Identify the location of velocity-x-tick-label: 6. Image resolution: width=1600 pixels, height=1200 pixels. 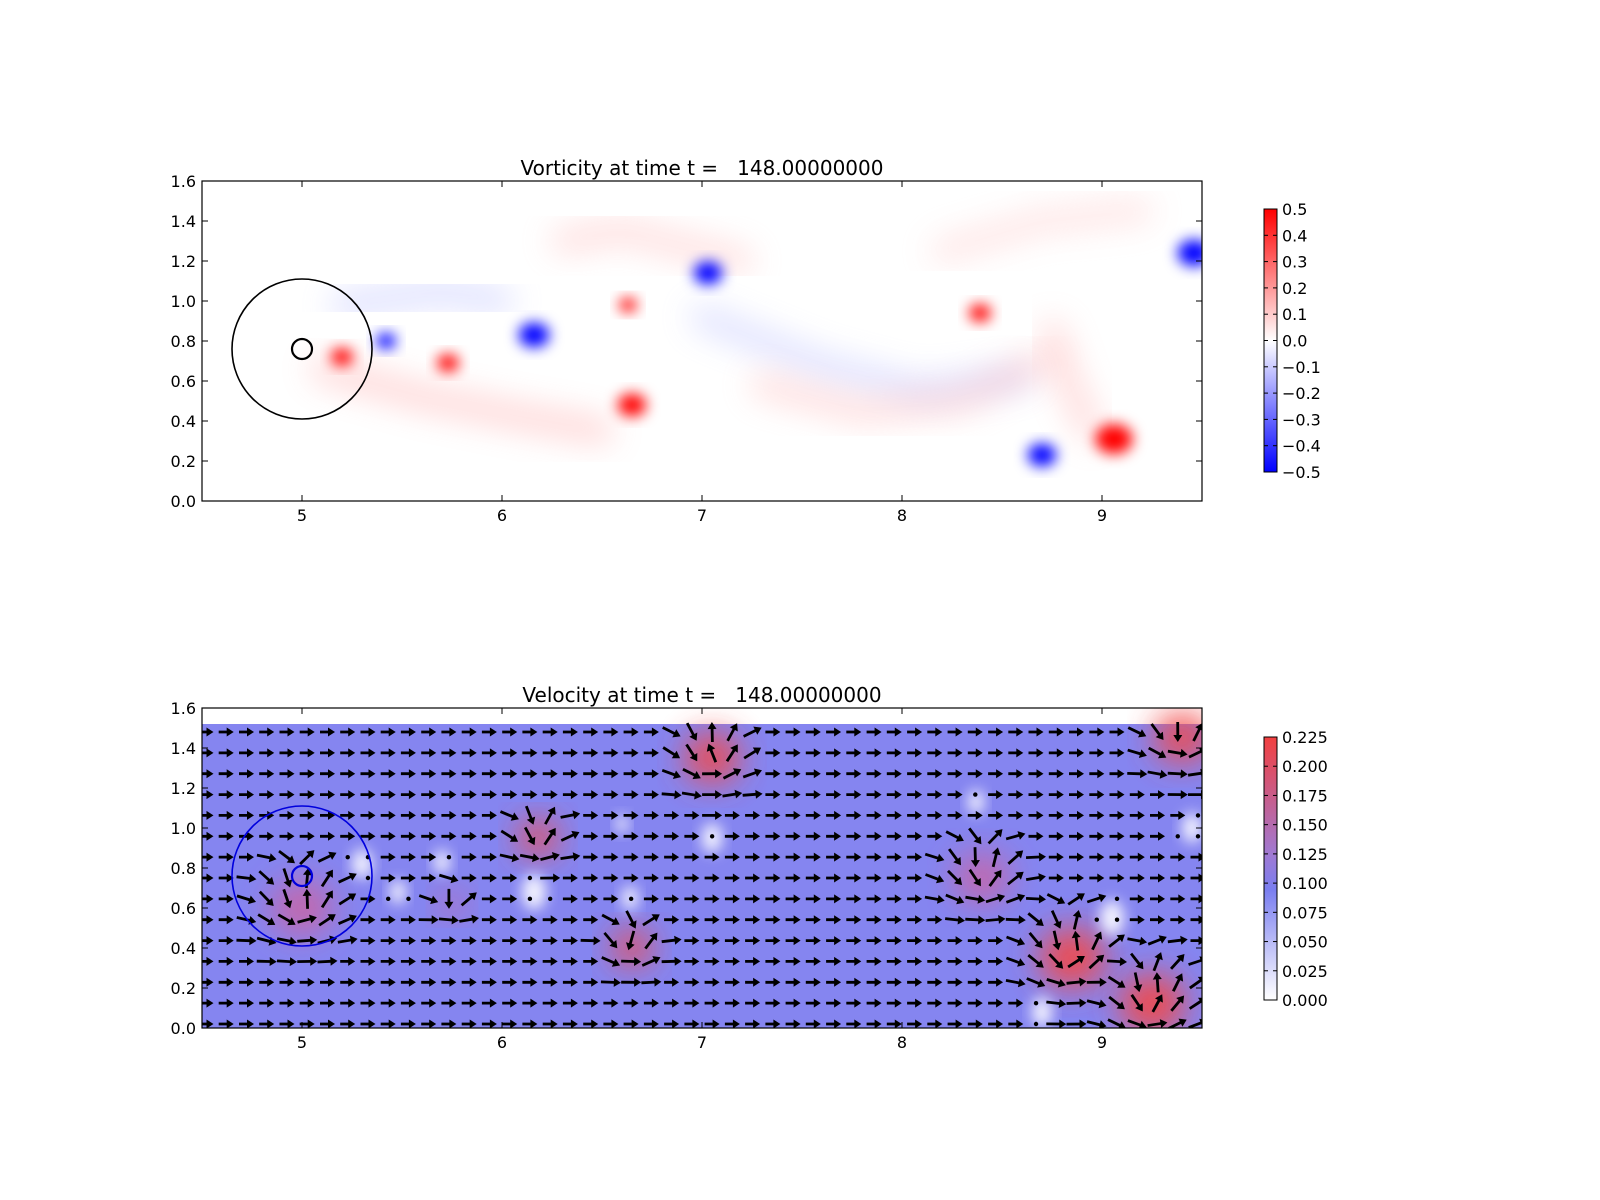
(502, 1042).